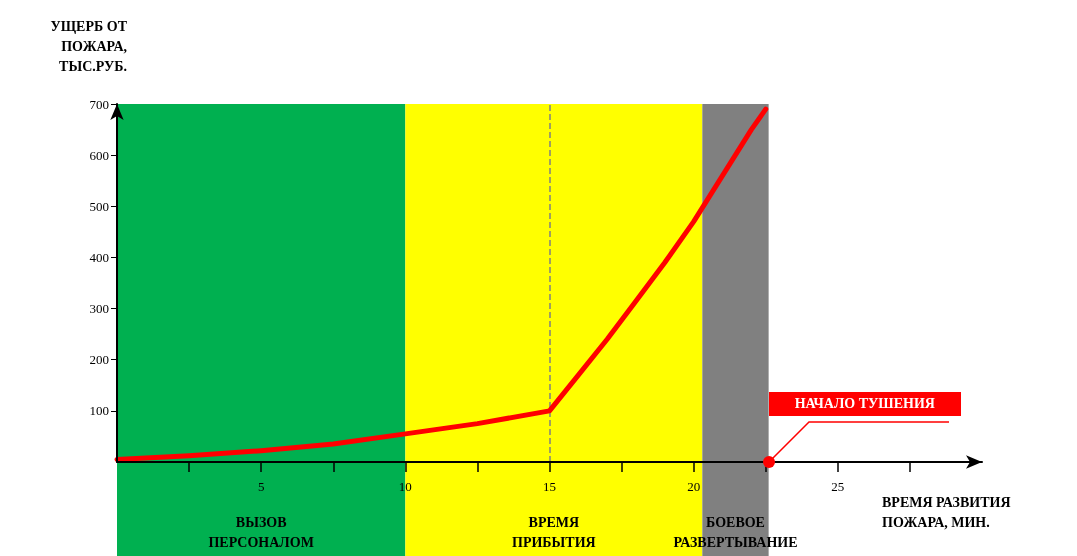 The image size is (1077, 556). What do you see at coordinates (89, 46) in the screenshot?
I see `y-axis-title: УЩЕРБ ОТ ПОЖАРА, ТЫС.РУБ.` at bounding box center [89, 46].